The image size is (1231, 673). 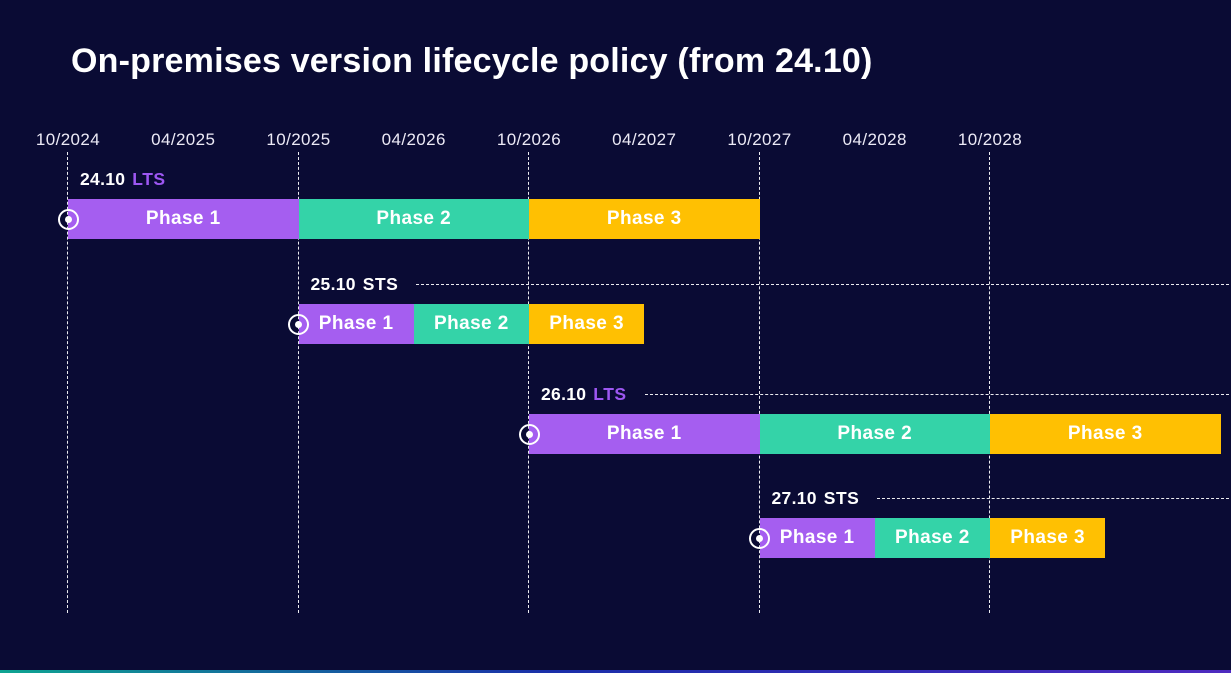 What do you see at coordinates (759, 139) in the screenshot?
I see `axis-tick-label: 10/2027` at bounding box center [759, 139].